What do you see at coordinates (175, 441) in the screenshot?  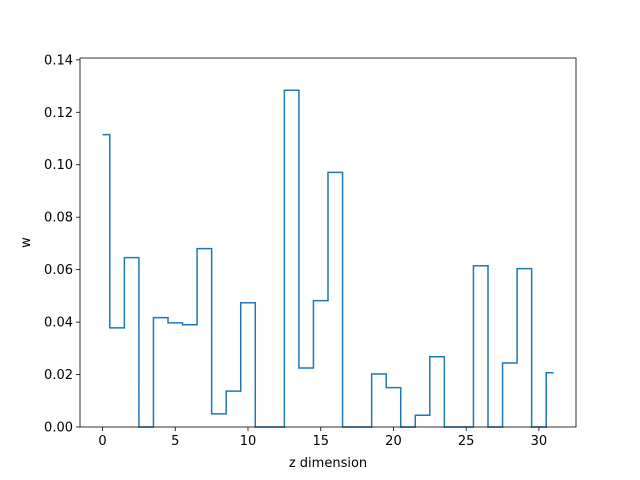 I see `x-tick-label: 5` at bounding box center [175, 441].